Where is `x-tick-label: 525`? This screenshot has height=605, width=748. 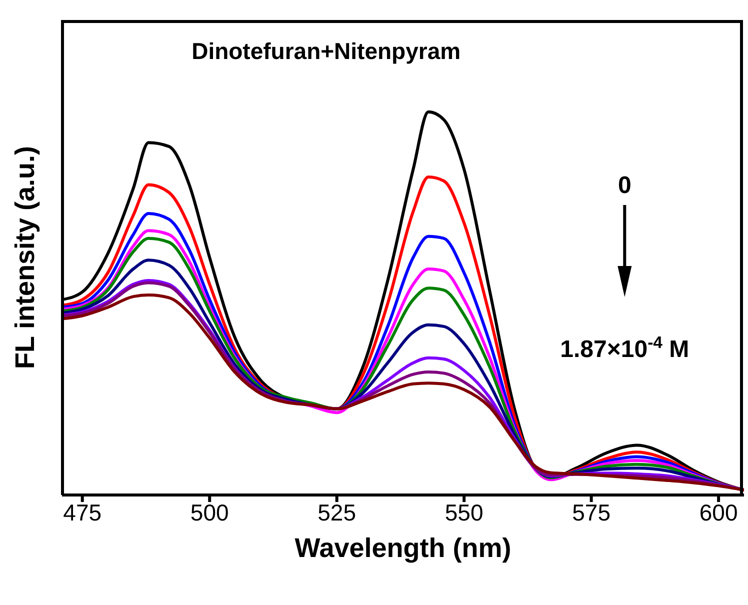
x-tick-label: 525 is located at coordinates (337, 512).